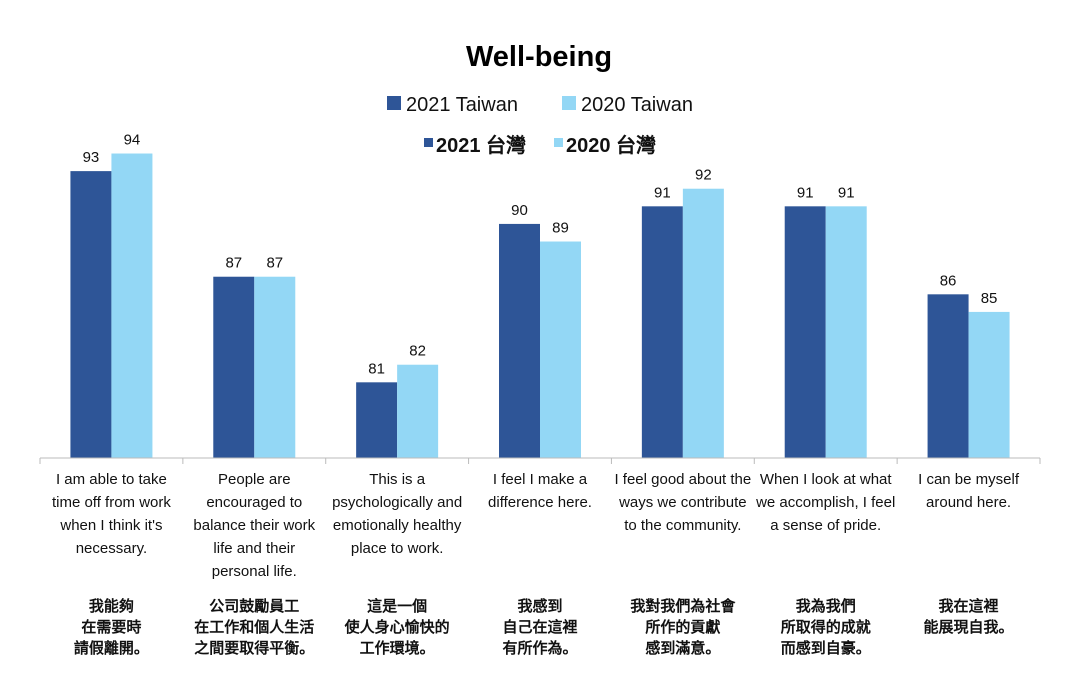 This screenshot has height=694, width=1074. I want to click on category-label-zh: 我對我們為社會 所作的貢獻感到滿意。, so click(683, 627).